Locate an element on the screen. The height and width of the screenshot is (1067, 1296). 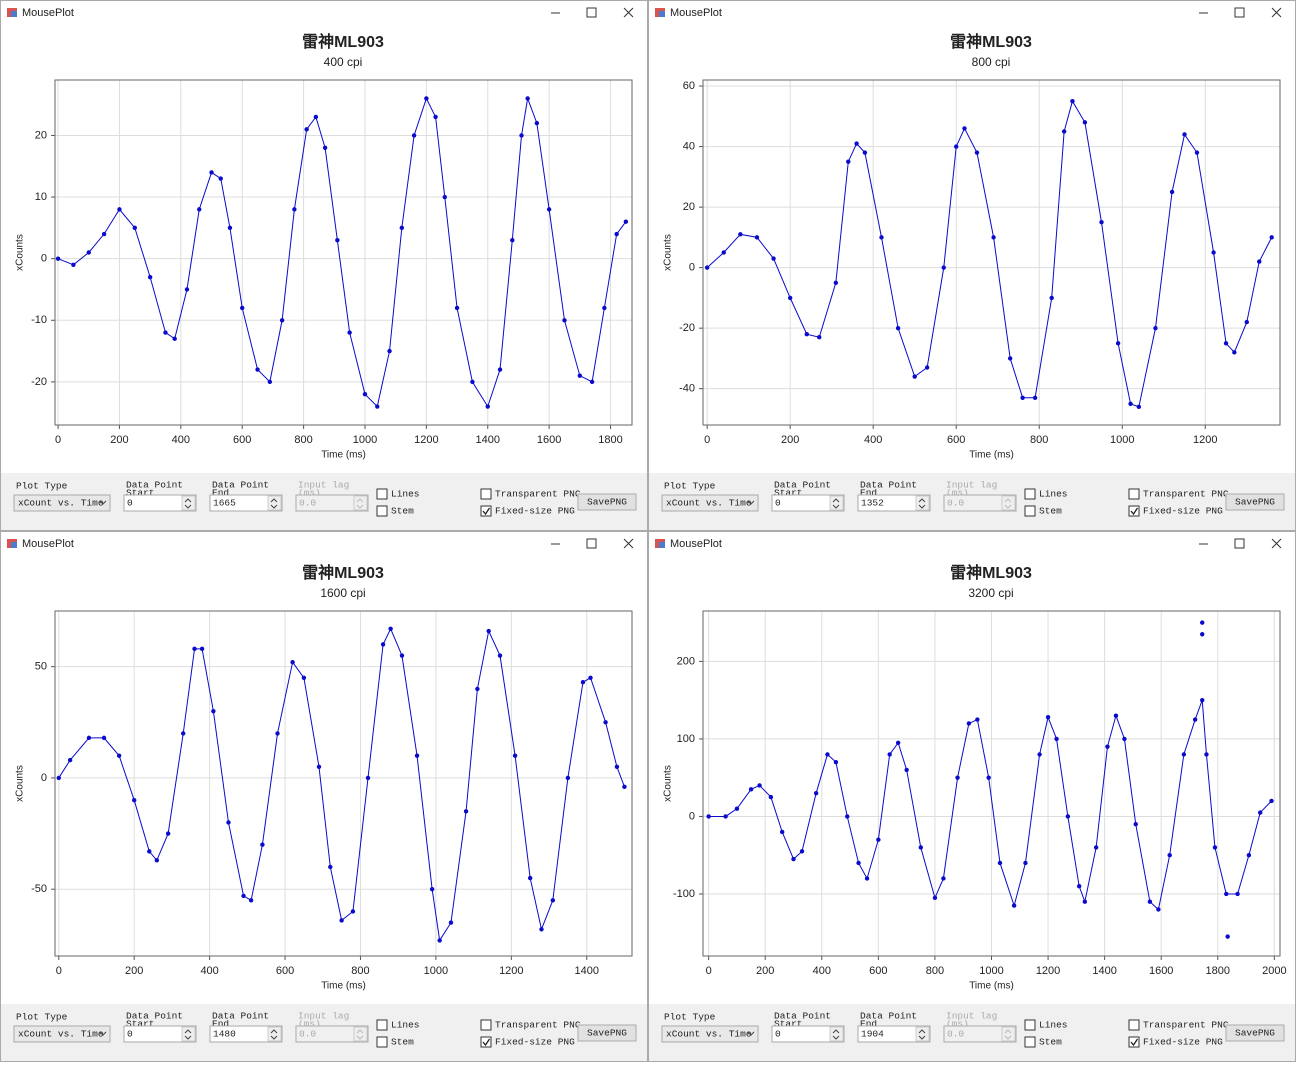
x-tick-label: 1400 is located at coordinates (488, 440).